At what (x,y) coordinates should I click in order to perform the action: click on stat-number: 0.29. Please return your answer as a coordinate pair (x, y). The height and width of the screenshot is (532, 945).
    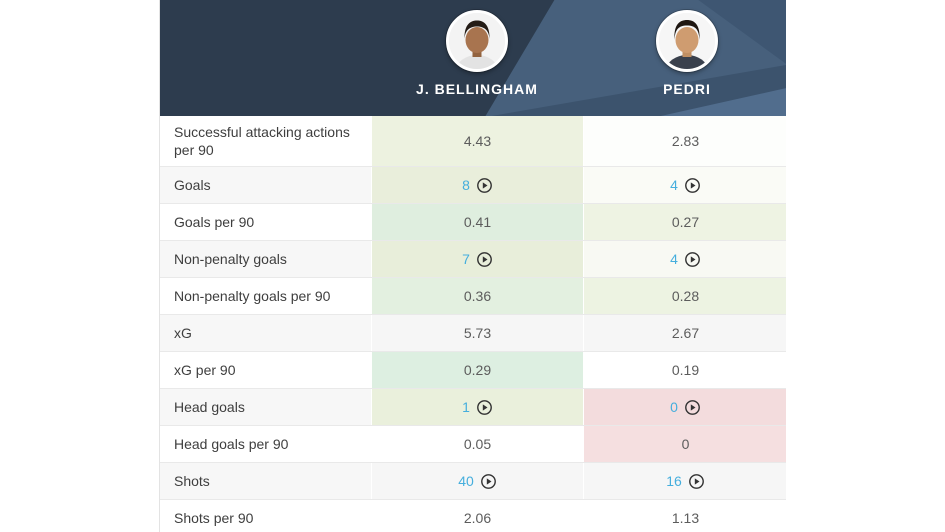
    Looking at the image, I should click on (477, 370).